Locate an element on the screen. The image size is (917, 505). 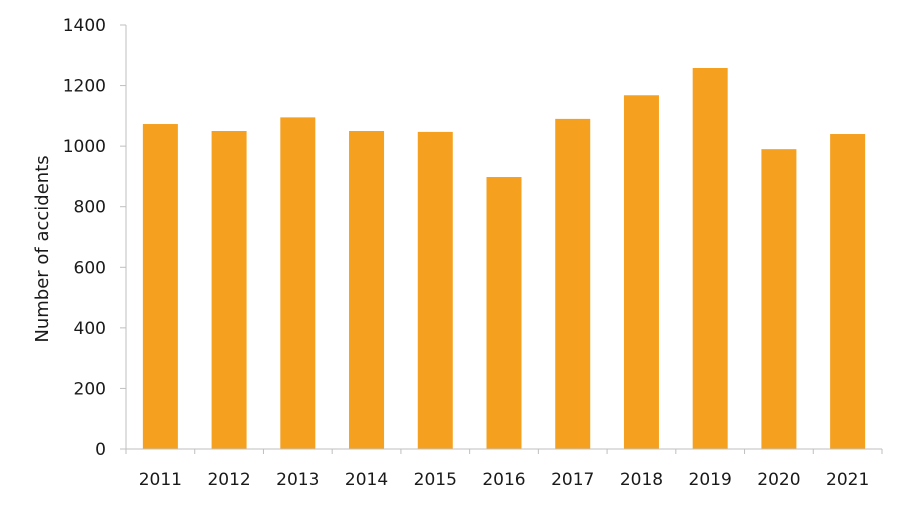
x-tick-label: 2016 is located at coordinates (503, 480).